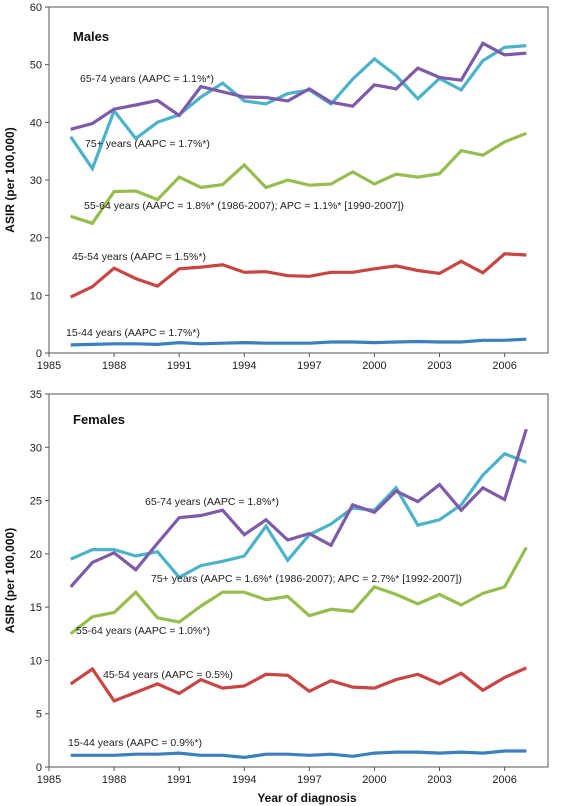 This screenshot has width=568, height=806. What do you see at coordinates (309, 780) in the screenshot?
I see `females-x-tick-label: 1997` at bounding box center [309, 780].